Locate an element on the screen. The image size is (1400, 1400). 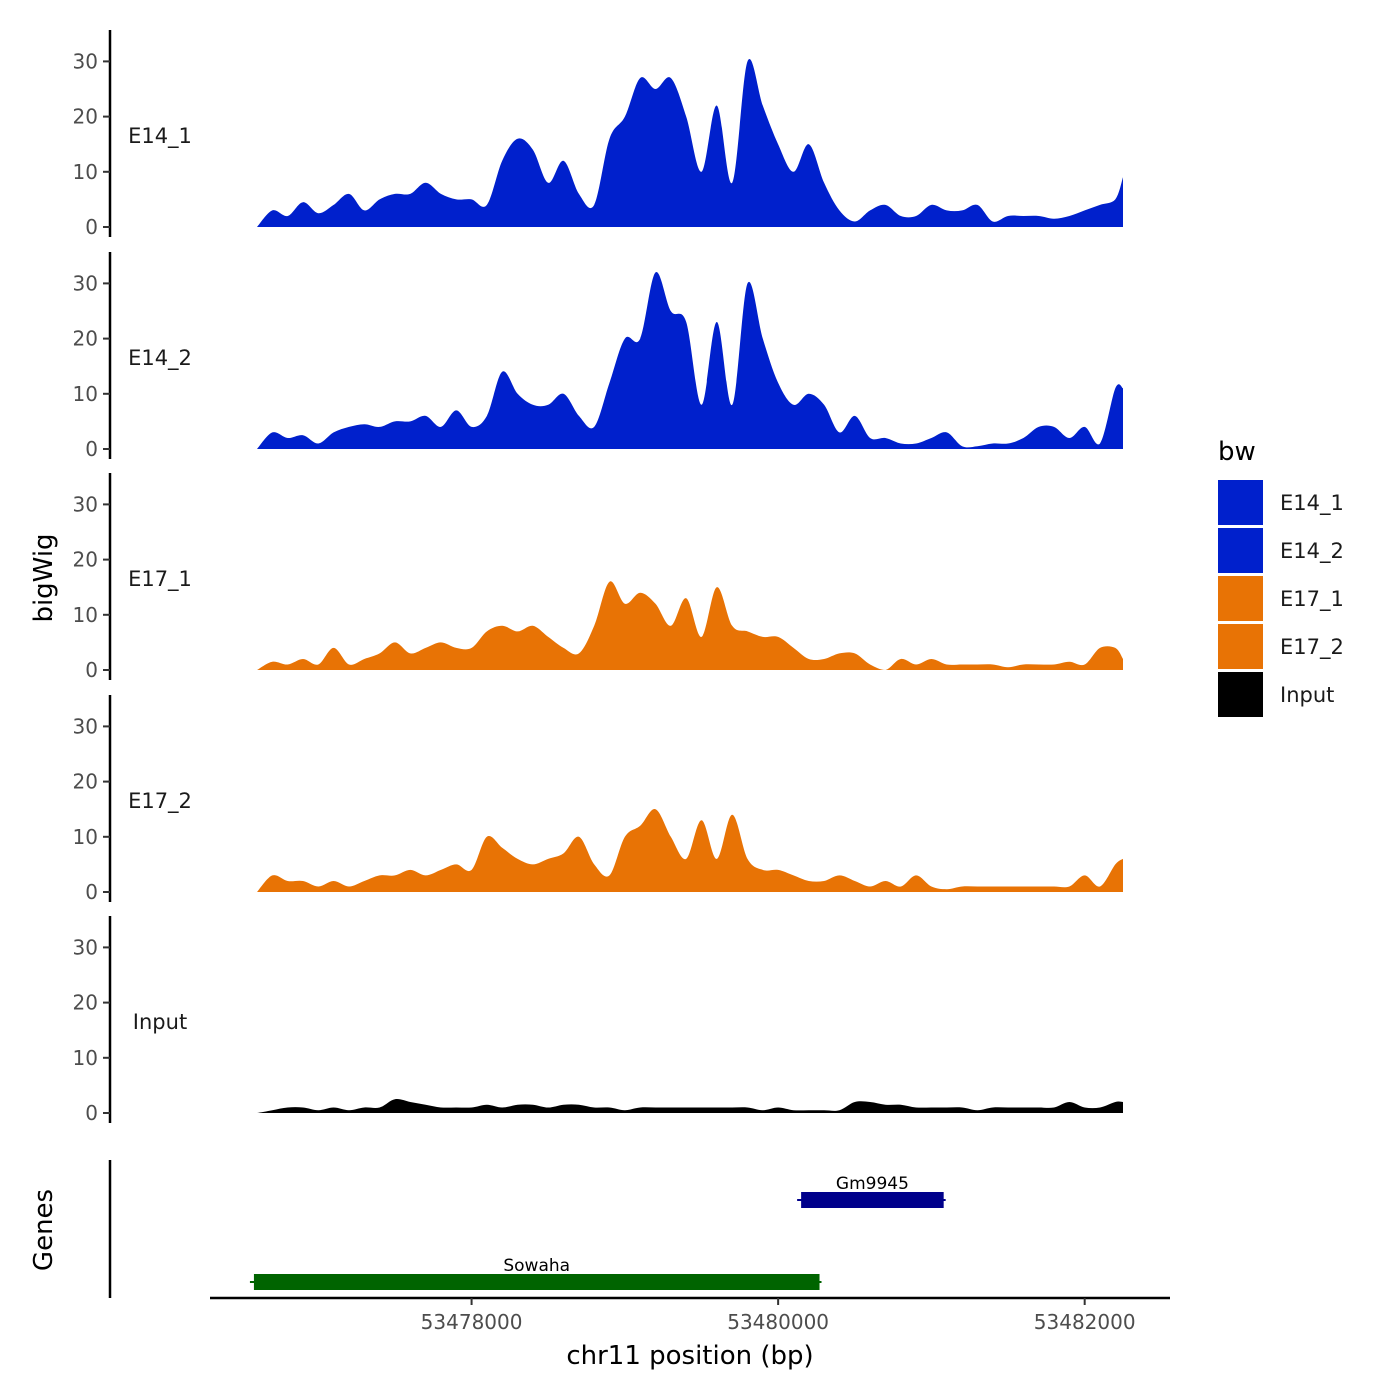
track-e17-1: 0 10 20 30 E17_1 is located at coordinates (598, 577).